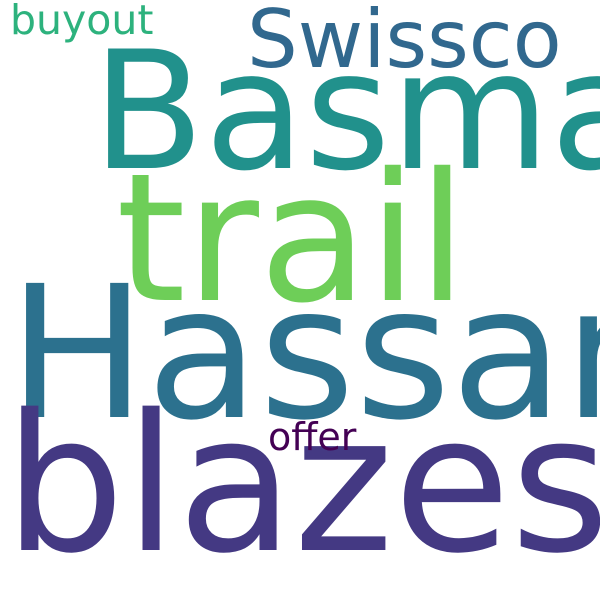  Describe the element at coordinates (82, 22) in the screenshot. I see `word-buyout: buyout` at that location.